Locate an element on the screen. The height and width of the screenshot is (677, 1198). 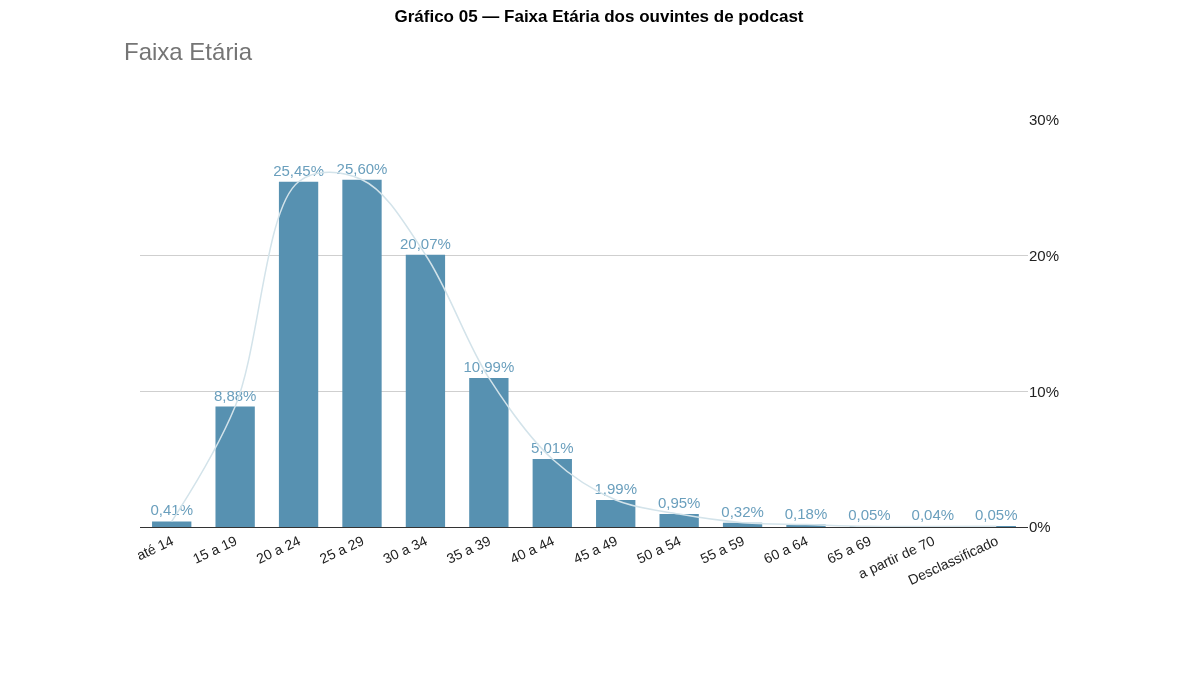
x-tick-label: 60 a 64 is located at coordinates (786, 549).